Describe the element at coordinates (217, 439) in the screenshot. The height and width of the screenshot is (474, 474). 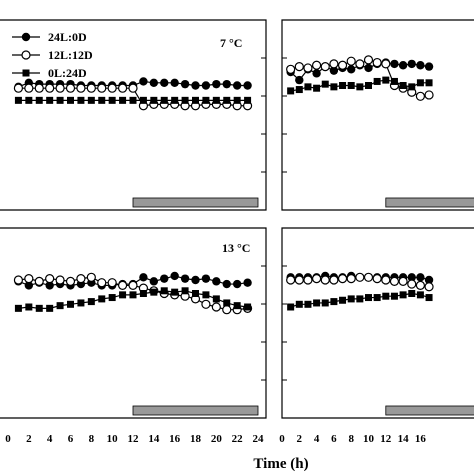
I see `x-tick-label: 20` at that location.